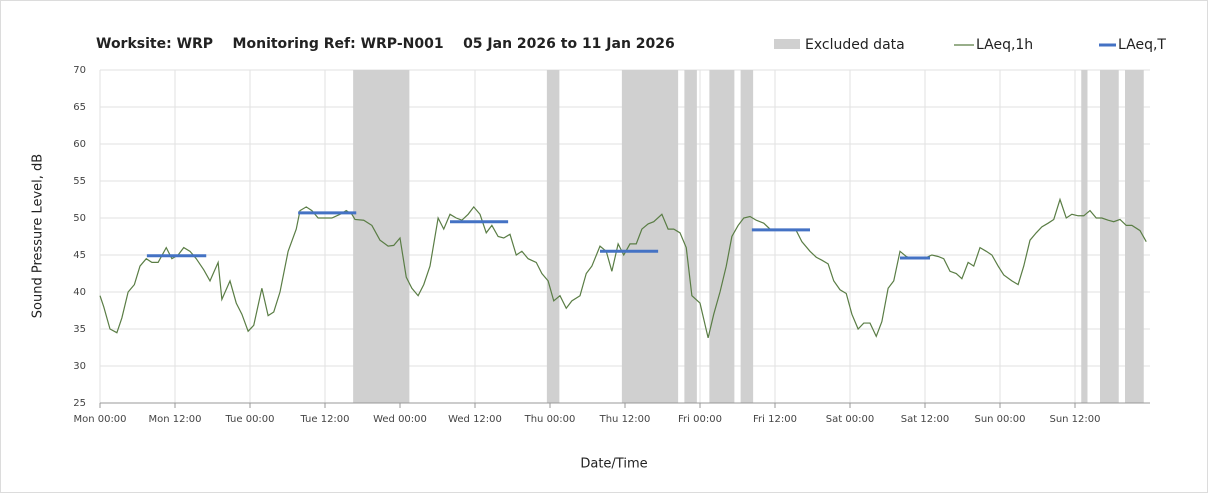 This screenshot has width=1208, height=493. Describe the element at coordinates (38, 236) in the screenshot. I see `y-axis-label: Sound Pressure Level, dB` at that location.